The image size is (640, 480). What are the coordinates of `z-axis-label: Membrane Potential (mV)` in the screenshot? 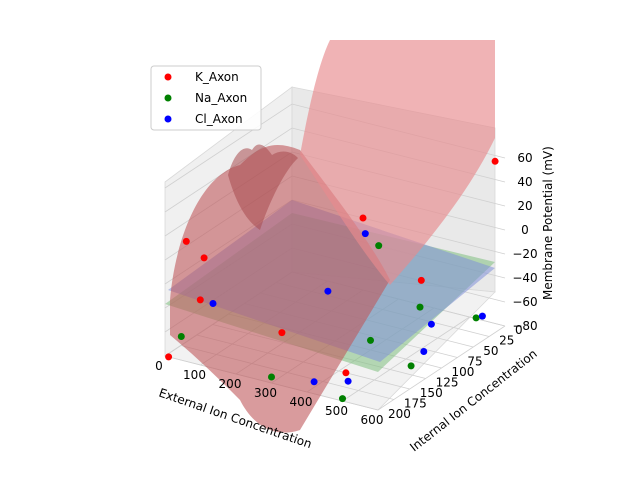 It's located at (548, 223).